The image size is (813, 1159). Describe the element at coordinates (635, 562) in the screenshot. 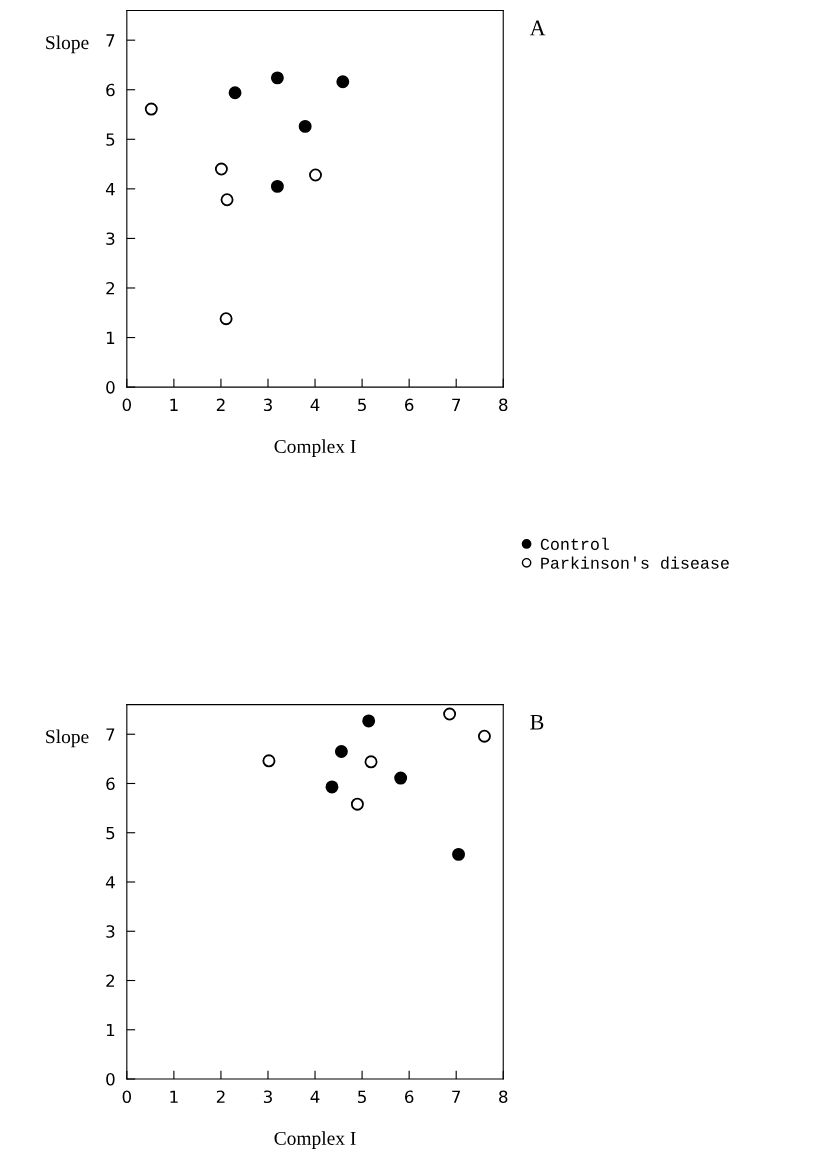

I see `legend-label: Parkinson's disease` at that location.